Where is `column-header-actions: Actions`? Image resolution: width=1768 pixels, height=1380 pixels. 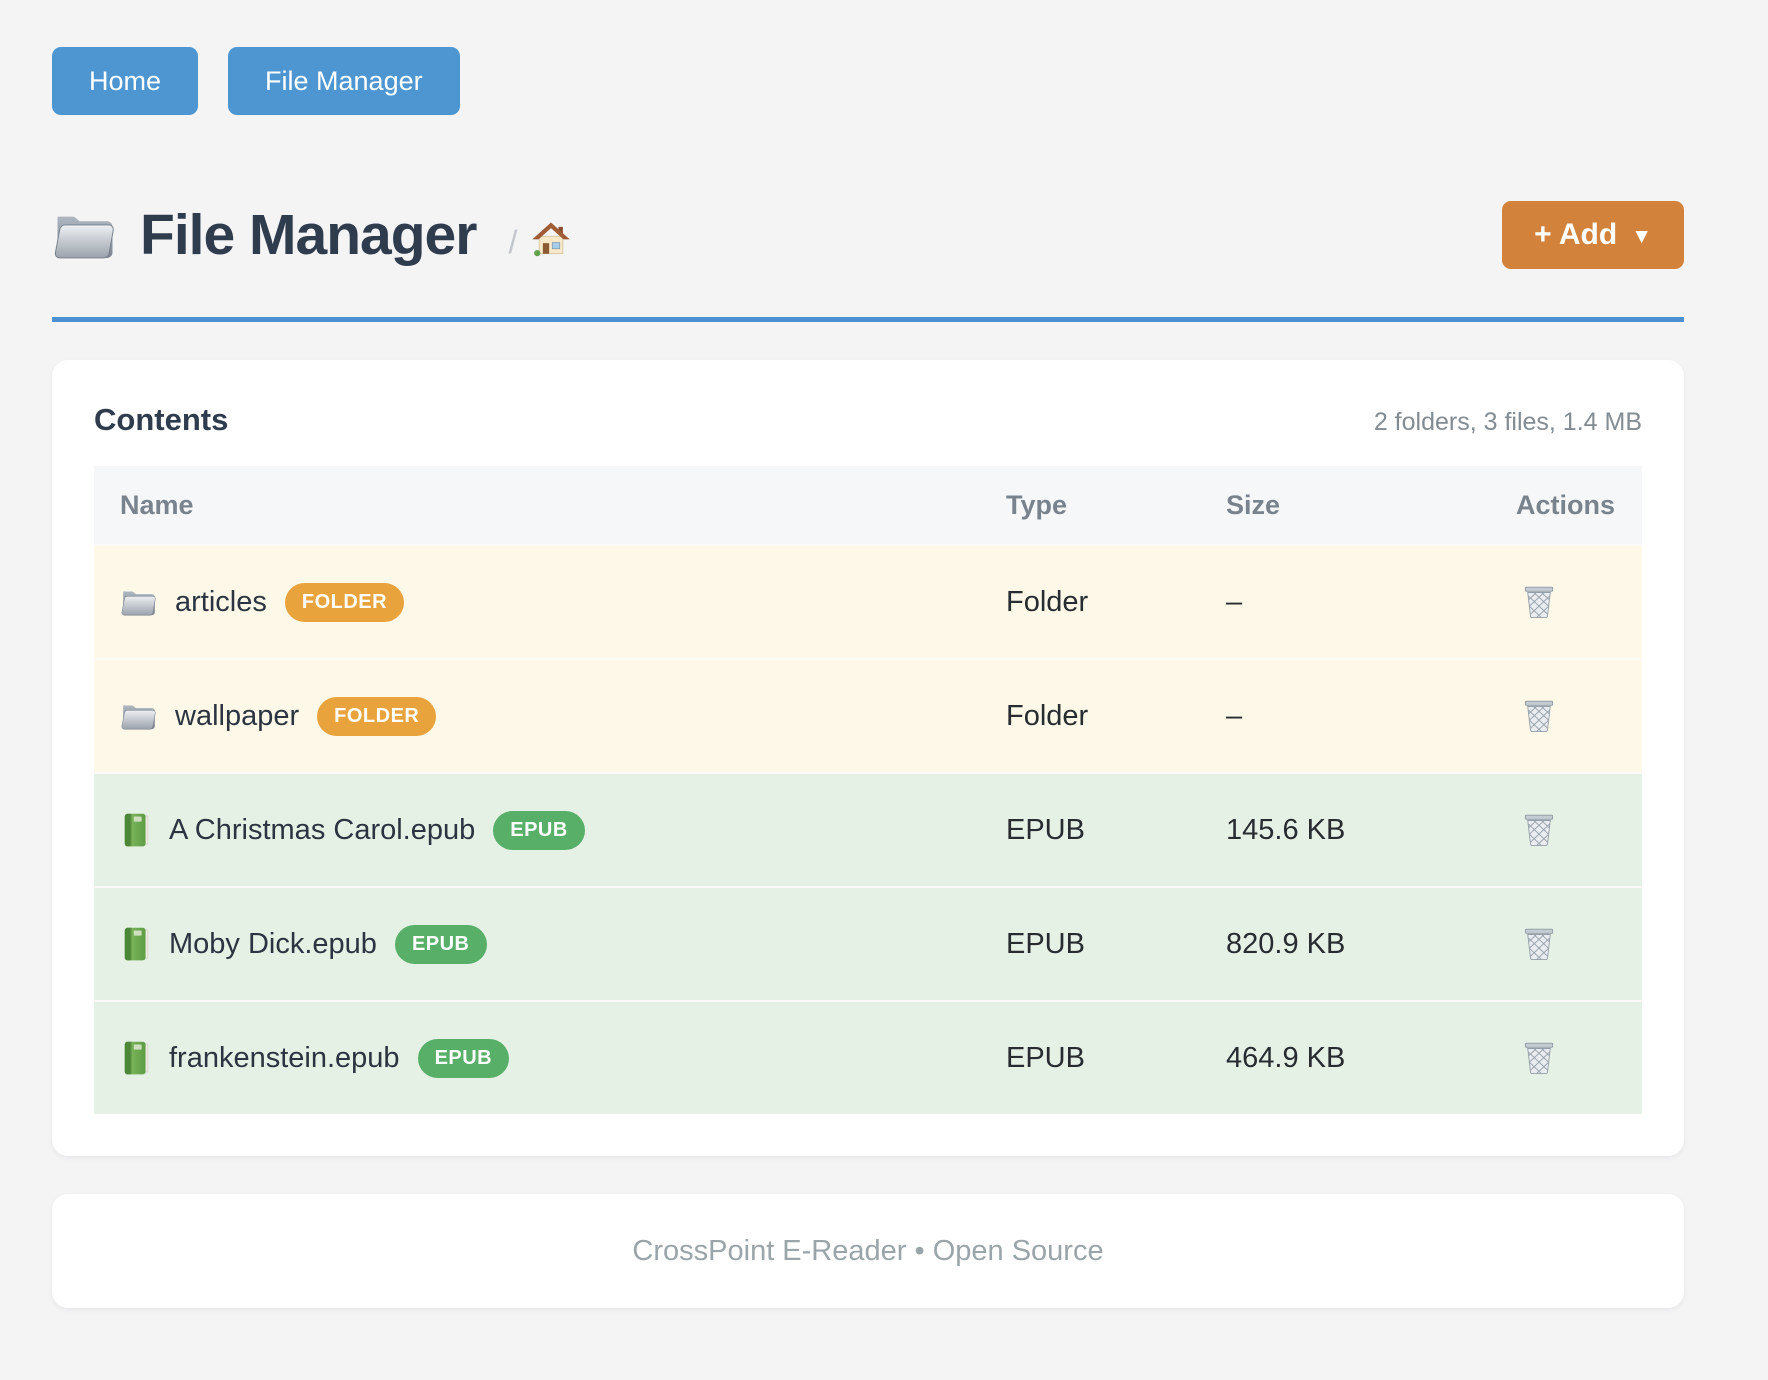 column-header-actions: Actions is located at coordinates (1566, 504).